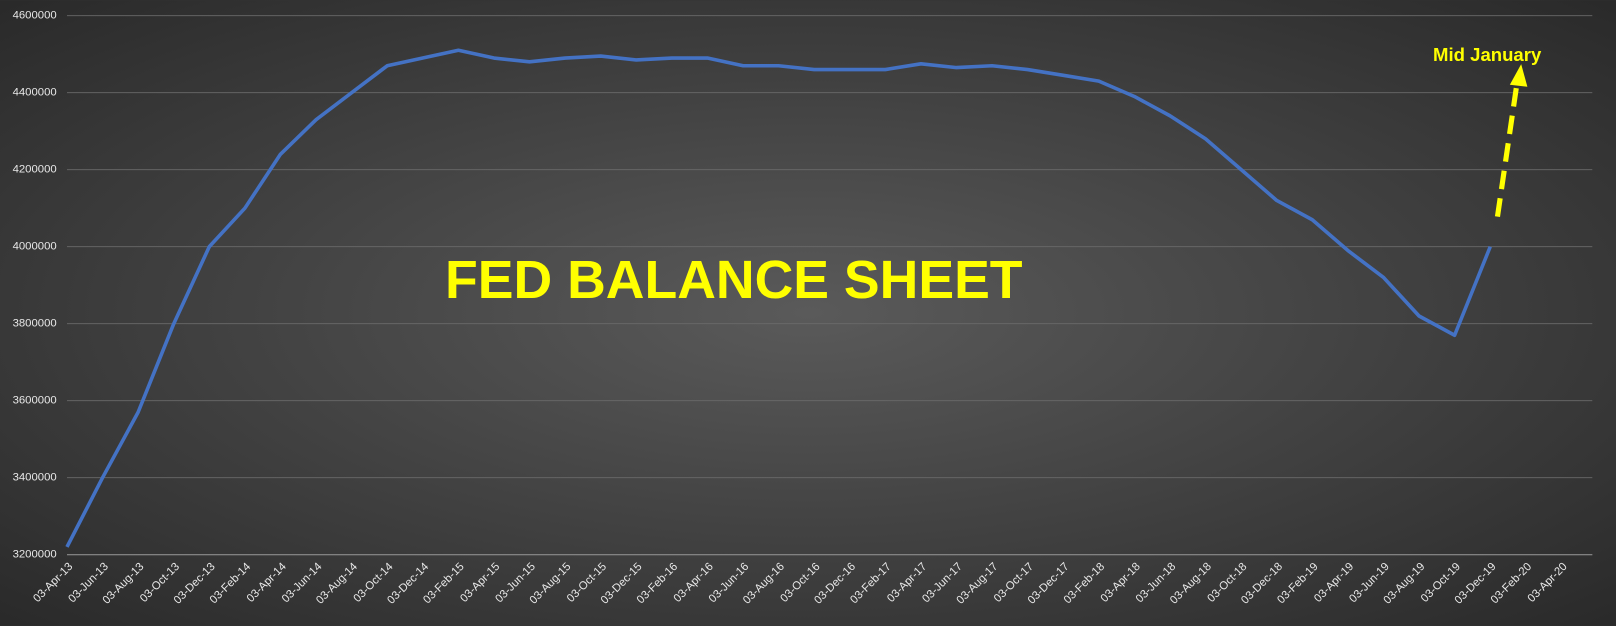  Describe the element at coordinates (35, 324) in the screenshot. I see `y-tick-label: 3800000` at that location.